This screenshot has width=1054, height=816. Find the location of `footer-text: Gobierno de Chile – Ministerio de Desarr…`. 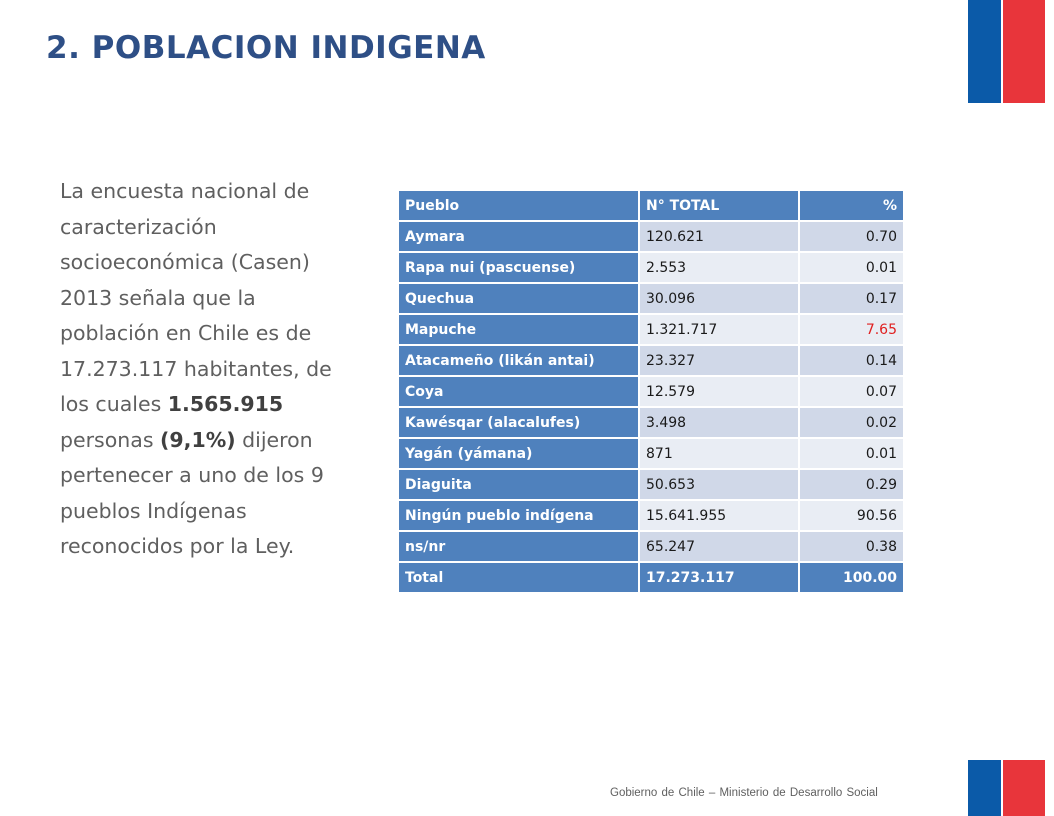

footer-text: Gobierno de Chile – Ministerio de Desarr… is located at coordinates (744, 793).